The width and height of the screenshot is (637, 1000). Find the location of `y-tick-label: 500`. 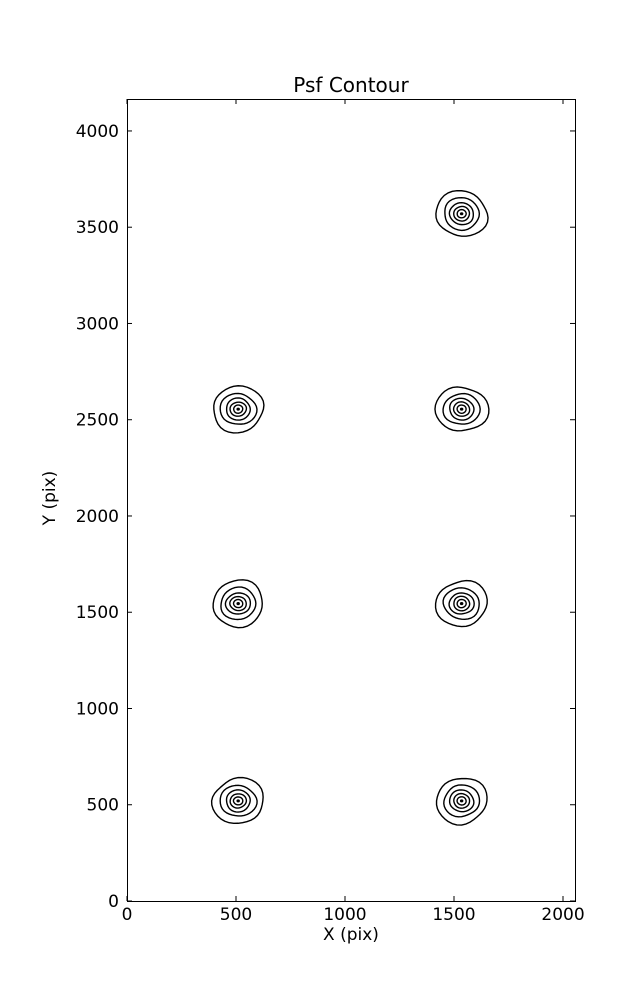

y-tick-label: 500 is located at coordinates (103, 806).